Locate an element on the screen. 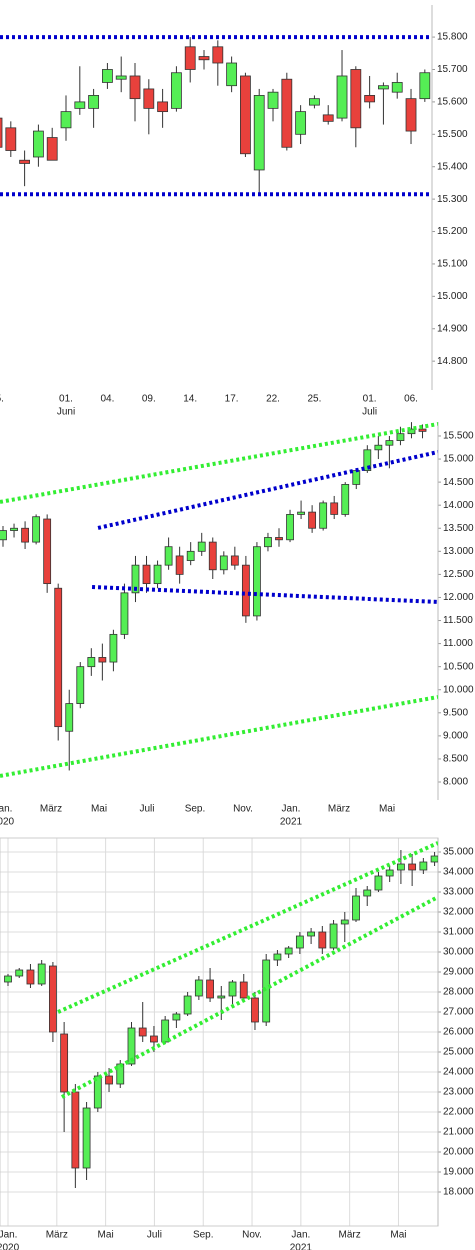 The image size is (475, 1250). y-tick-label: 24.000 is located at coordinates (458, 1072).